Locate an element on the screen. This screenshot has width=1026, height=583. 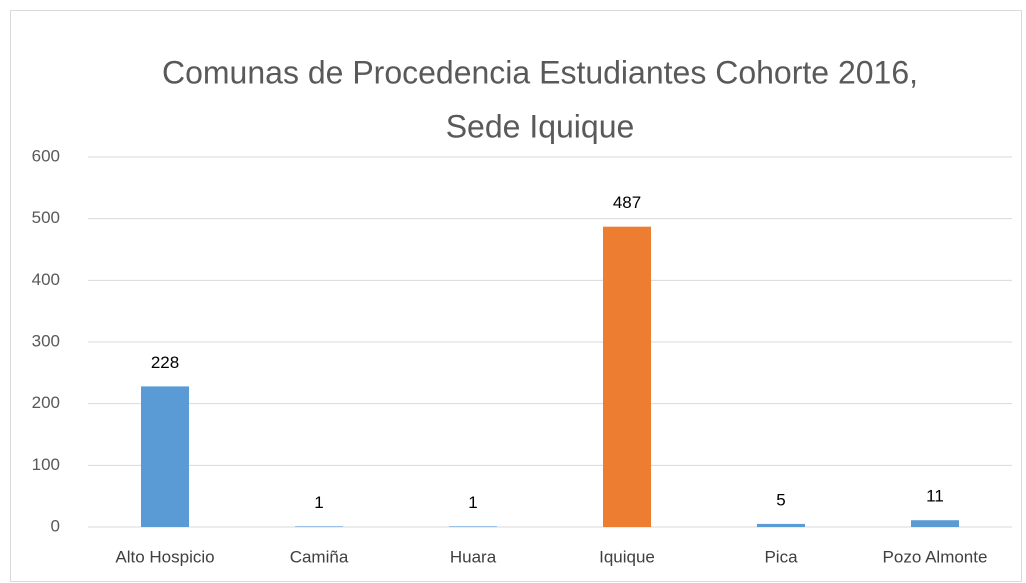
x-tick-label: Alto Hospicio is located at coordinates (164, 556).